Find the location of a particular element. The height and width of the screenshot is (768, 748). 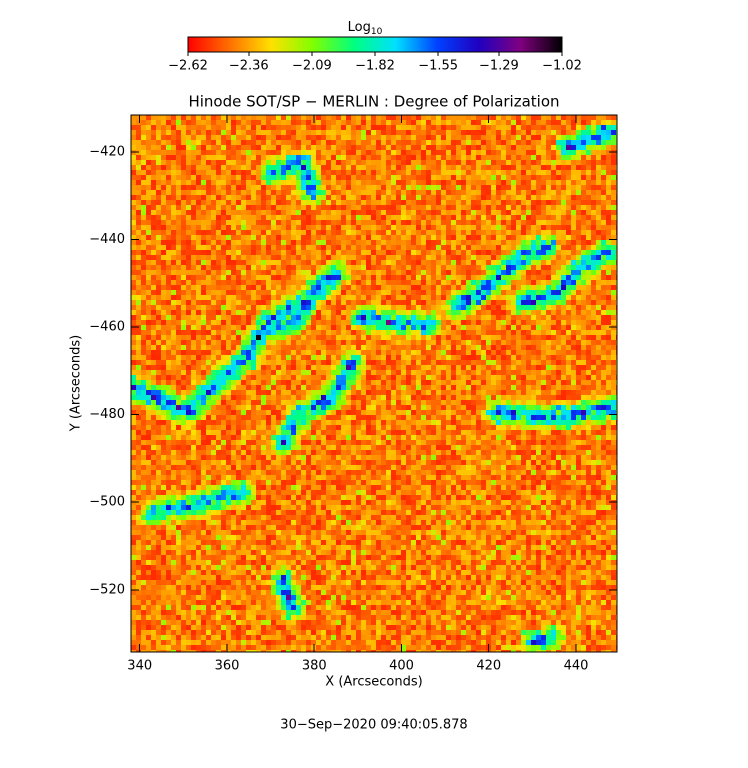

y-tick-label: −460 is located at coordinates (107, 326).